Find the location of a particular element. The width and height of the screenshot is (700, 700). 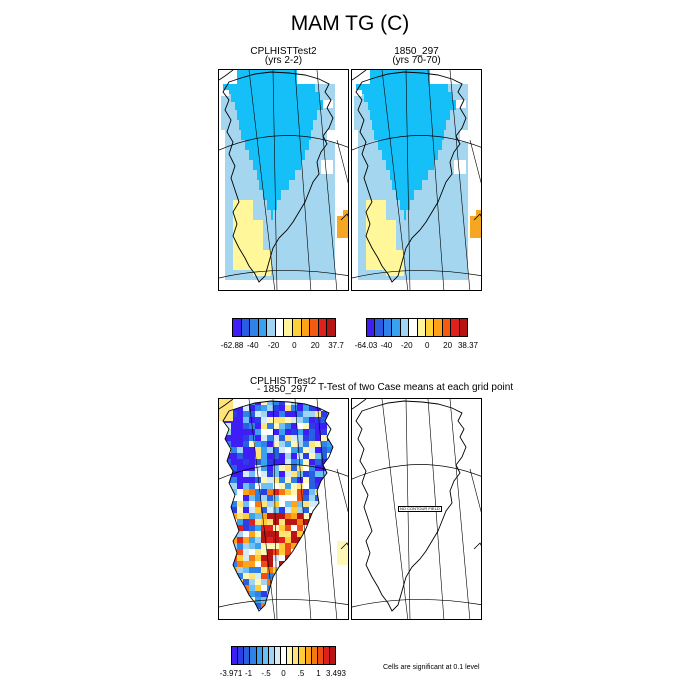

colorbar-tick-label: 3.493 is located at coordinates (336, 673).